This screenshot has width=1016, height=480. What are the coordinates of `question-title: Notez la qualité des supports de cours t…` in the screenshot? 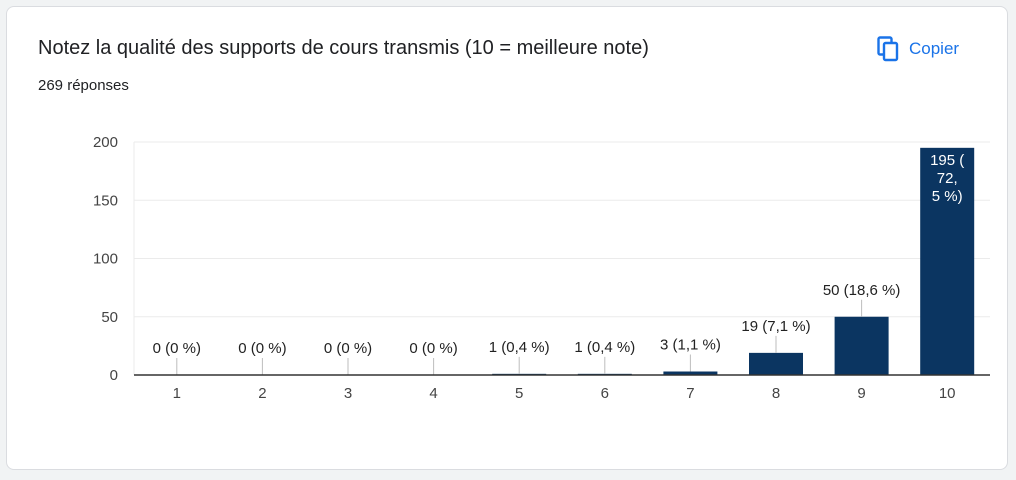 It's located at (343, 48).